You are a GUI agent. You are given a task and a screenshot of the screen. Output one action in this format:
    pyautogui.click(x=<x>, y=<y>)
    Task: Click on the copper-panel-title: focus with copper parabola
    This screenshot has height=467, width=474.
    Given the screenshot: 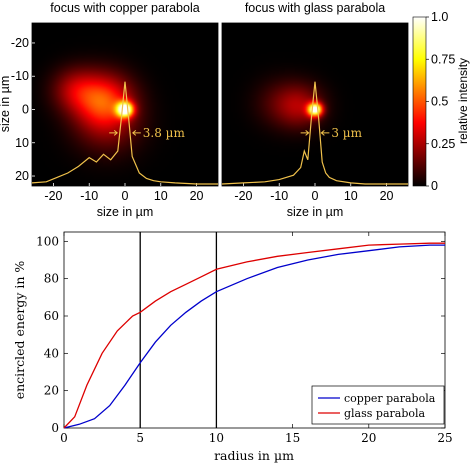 What is the action you would take?
    pyautogui.click(x=124, y=8)
    